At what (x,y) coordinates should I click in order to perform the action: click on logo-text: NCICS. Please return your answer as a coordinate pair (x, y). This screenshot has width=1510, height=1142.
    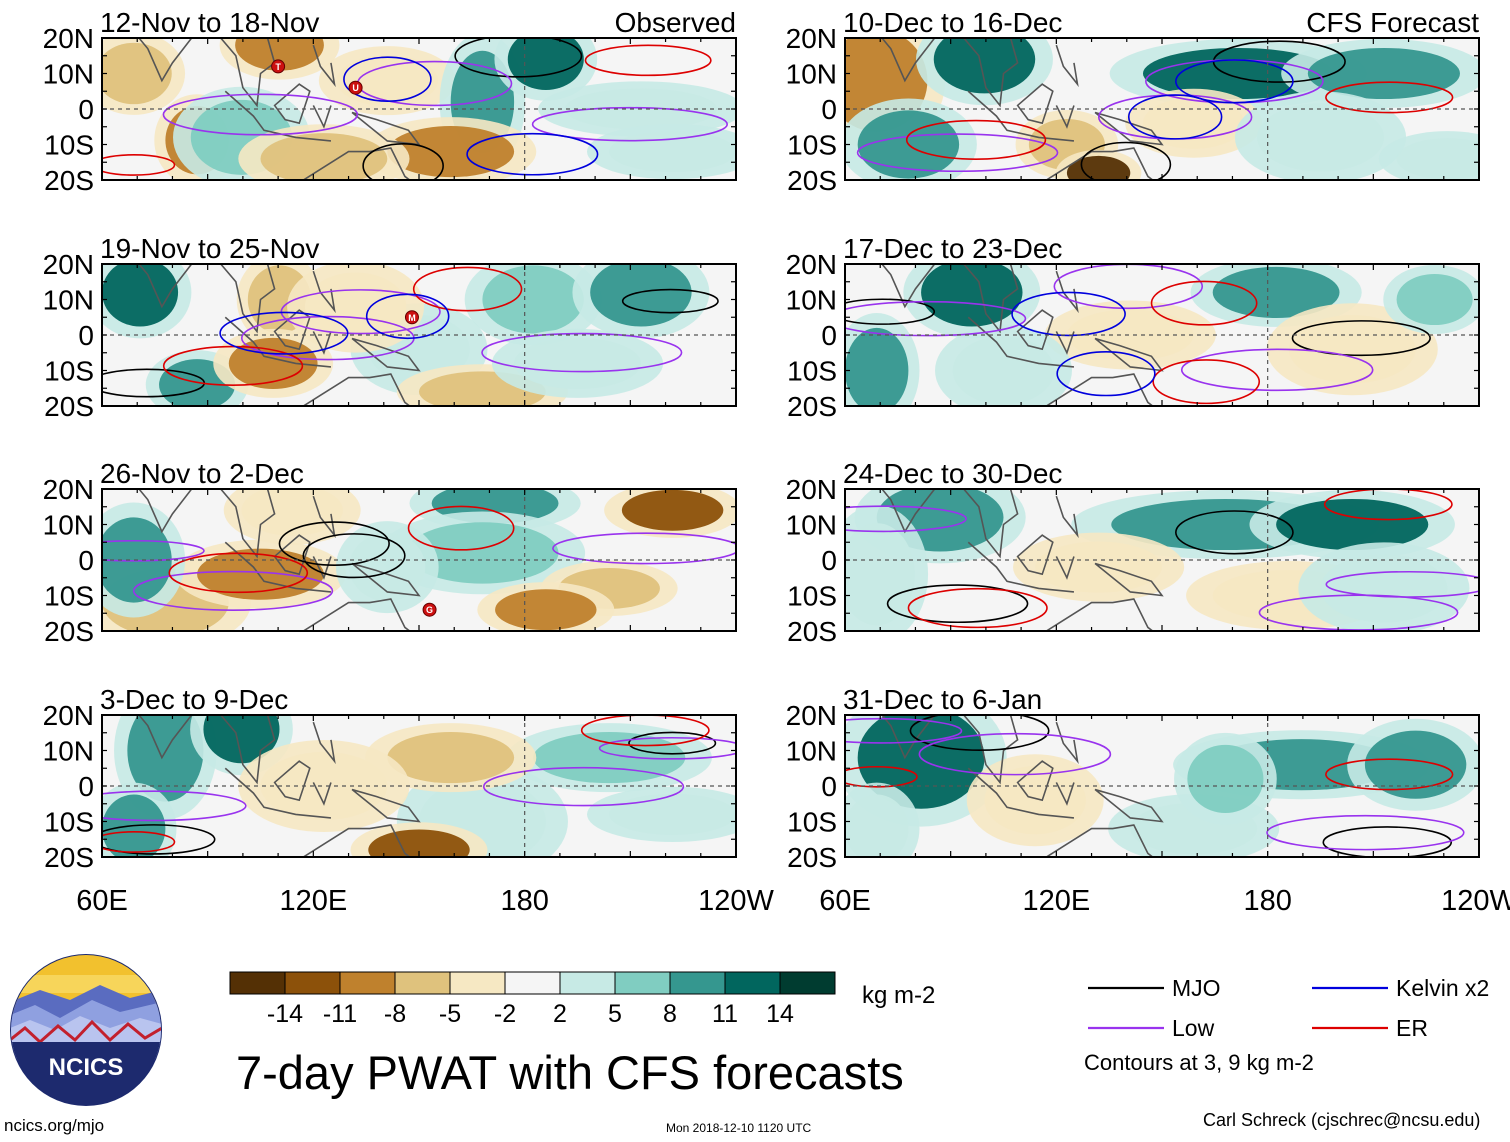
    Looking at the image, I should click on (86, 1067).